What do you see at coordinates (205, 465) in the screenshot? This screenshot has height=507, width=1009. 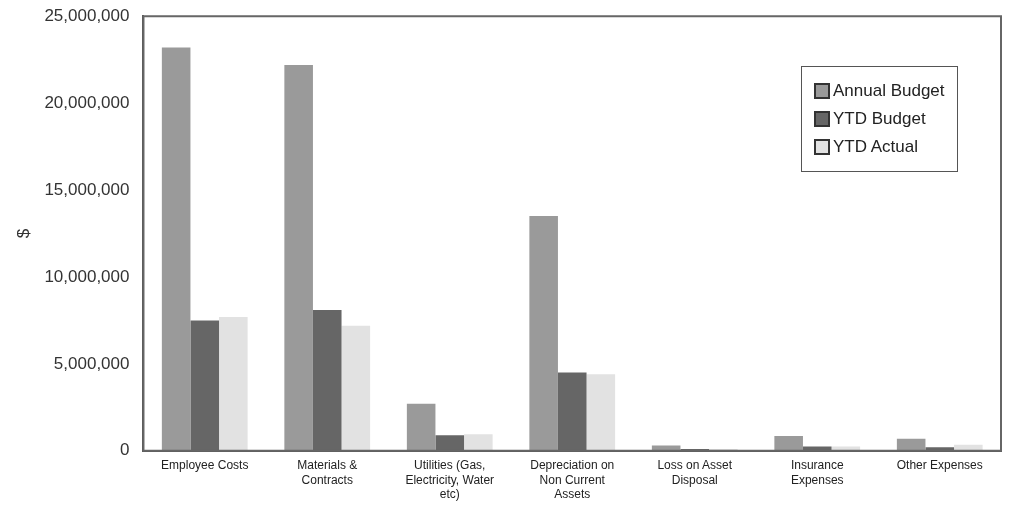 I see `x-tick-label: Employee Costs` at bounding box center [205, 465].